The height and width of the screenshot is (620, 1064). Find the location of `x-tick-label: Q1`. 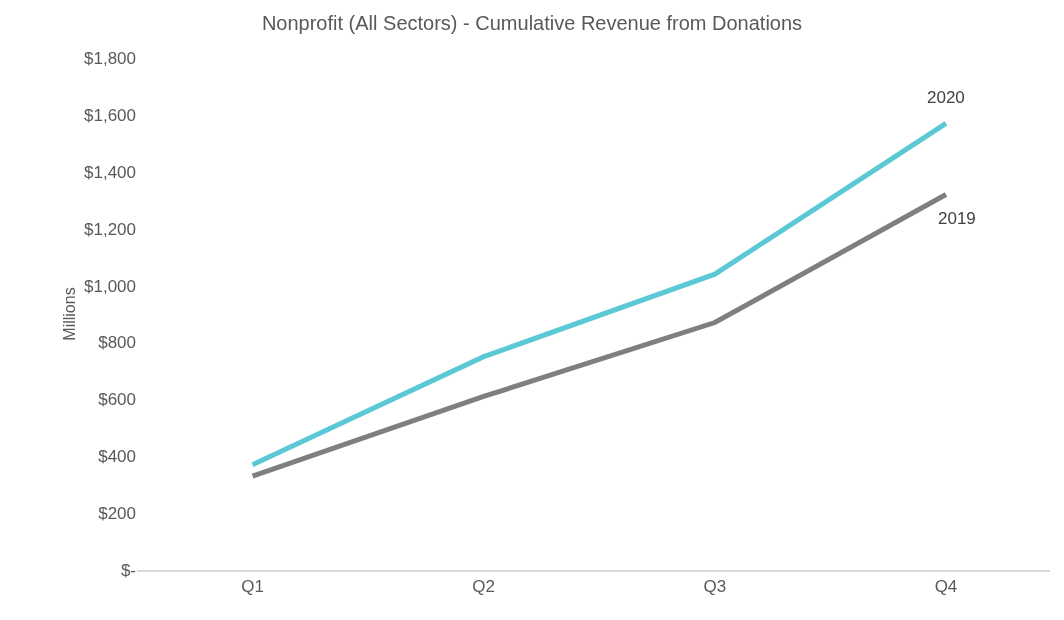

x-tick-label: Q1 is located at coordinates (252, 587).